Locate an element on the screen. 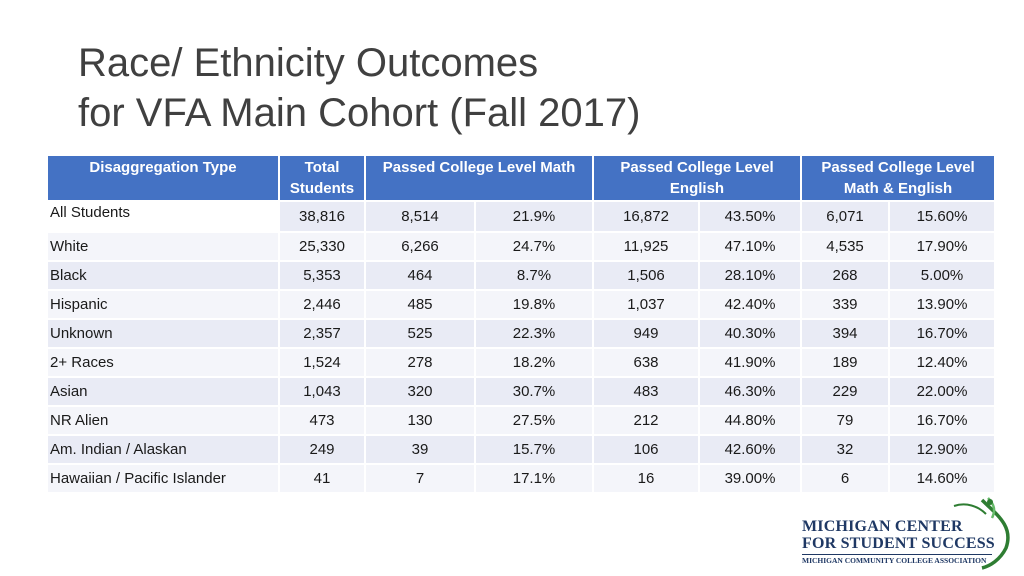 This screenshot has width=1024, height=576. table-row: Unknown 2,357 525 22.3% 949 40.30% 394 16.70% is located at coordinates (521, 333).